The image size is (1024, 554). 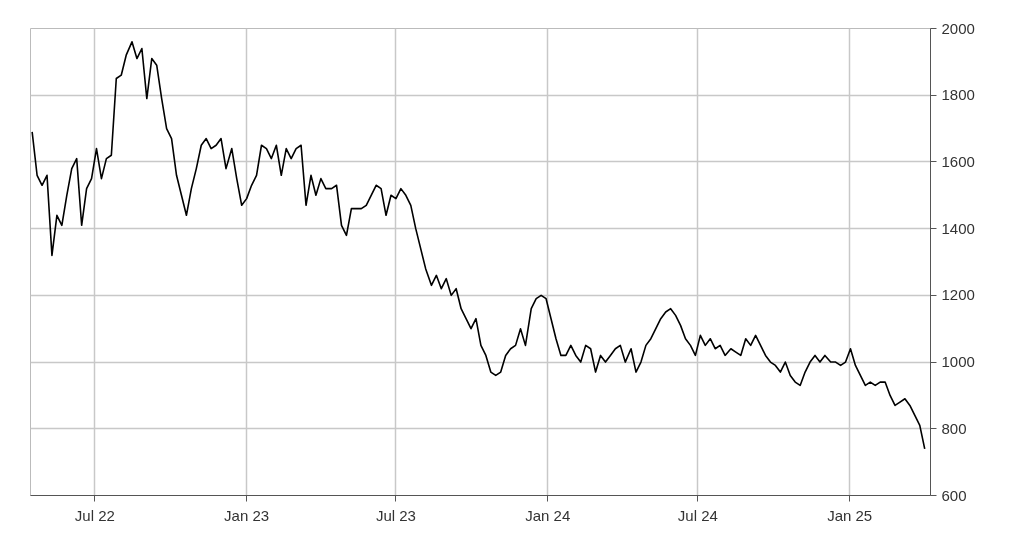 What do you see at coordinates (247, 515) in the screenshot?
I see `x-tick-label: Jan 23` at bounding box center [247, 515].